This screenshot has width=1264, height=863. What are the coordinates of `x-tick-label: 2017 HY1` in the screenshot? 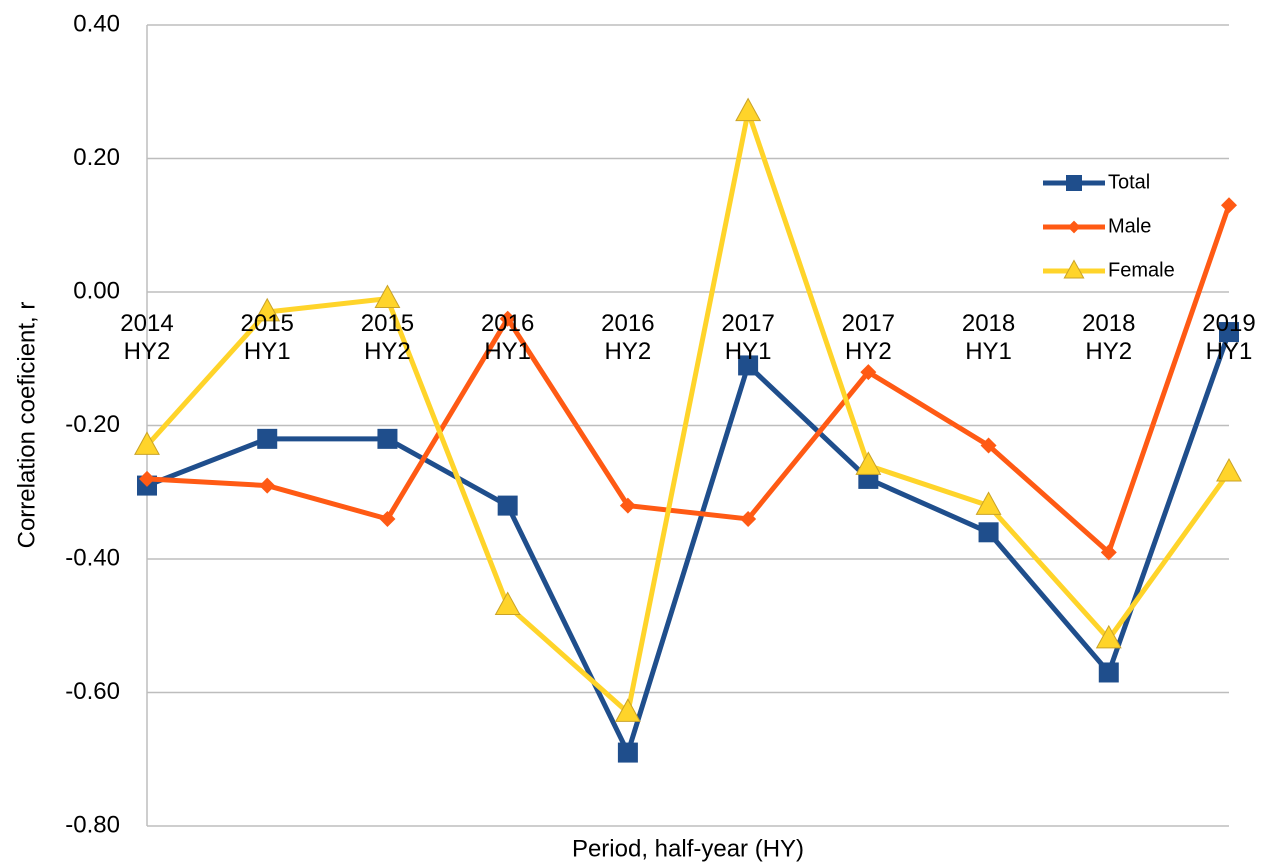 It's located at (748, 337).